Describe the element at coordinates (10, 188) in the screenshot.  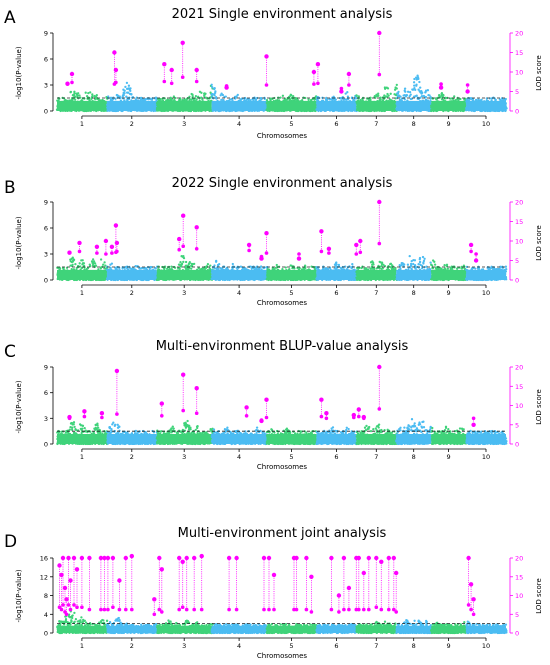
I see `panel-letter-b: B` at that location.